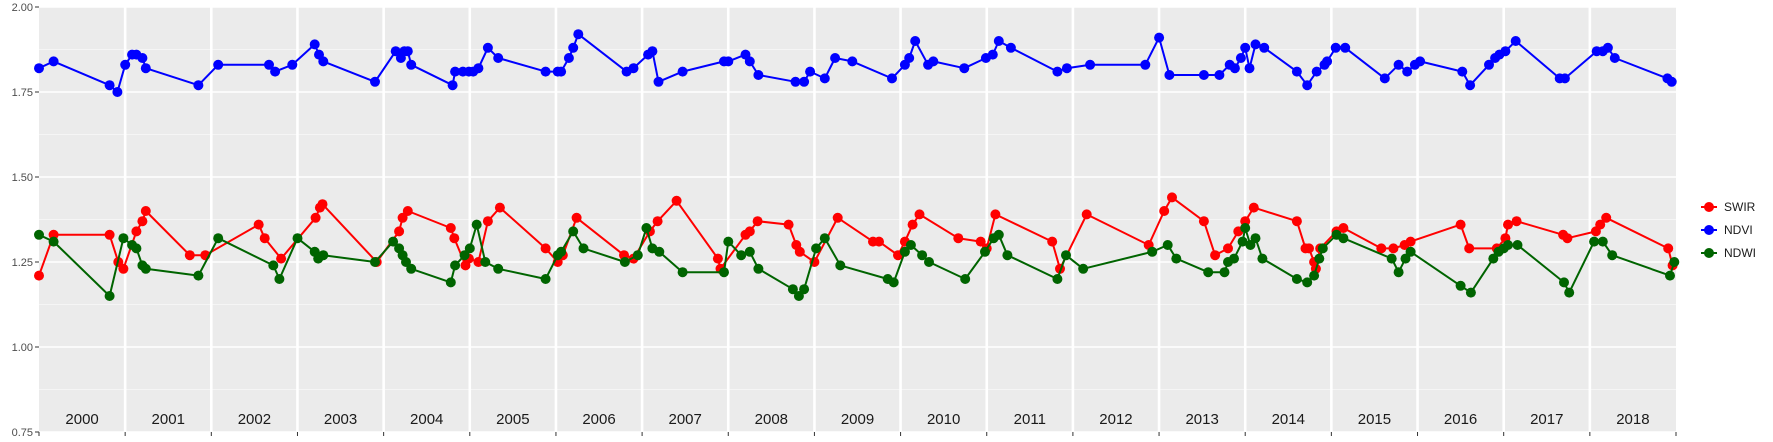  I want to click on y-tick-label: 1.00, so click(22, 348).